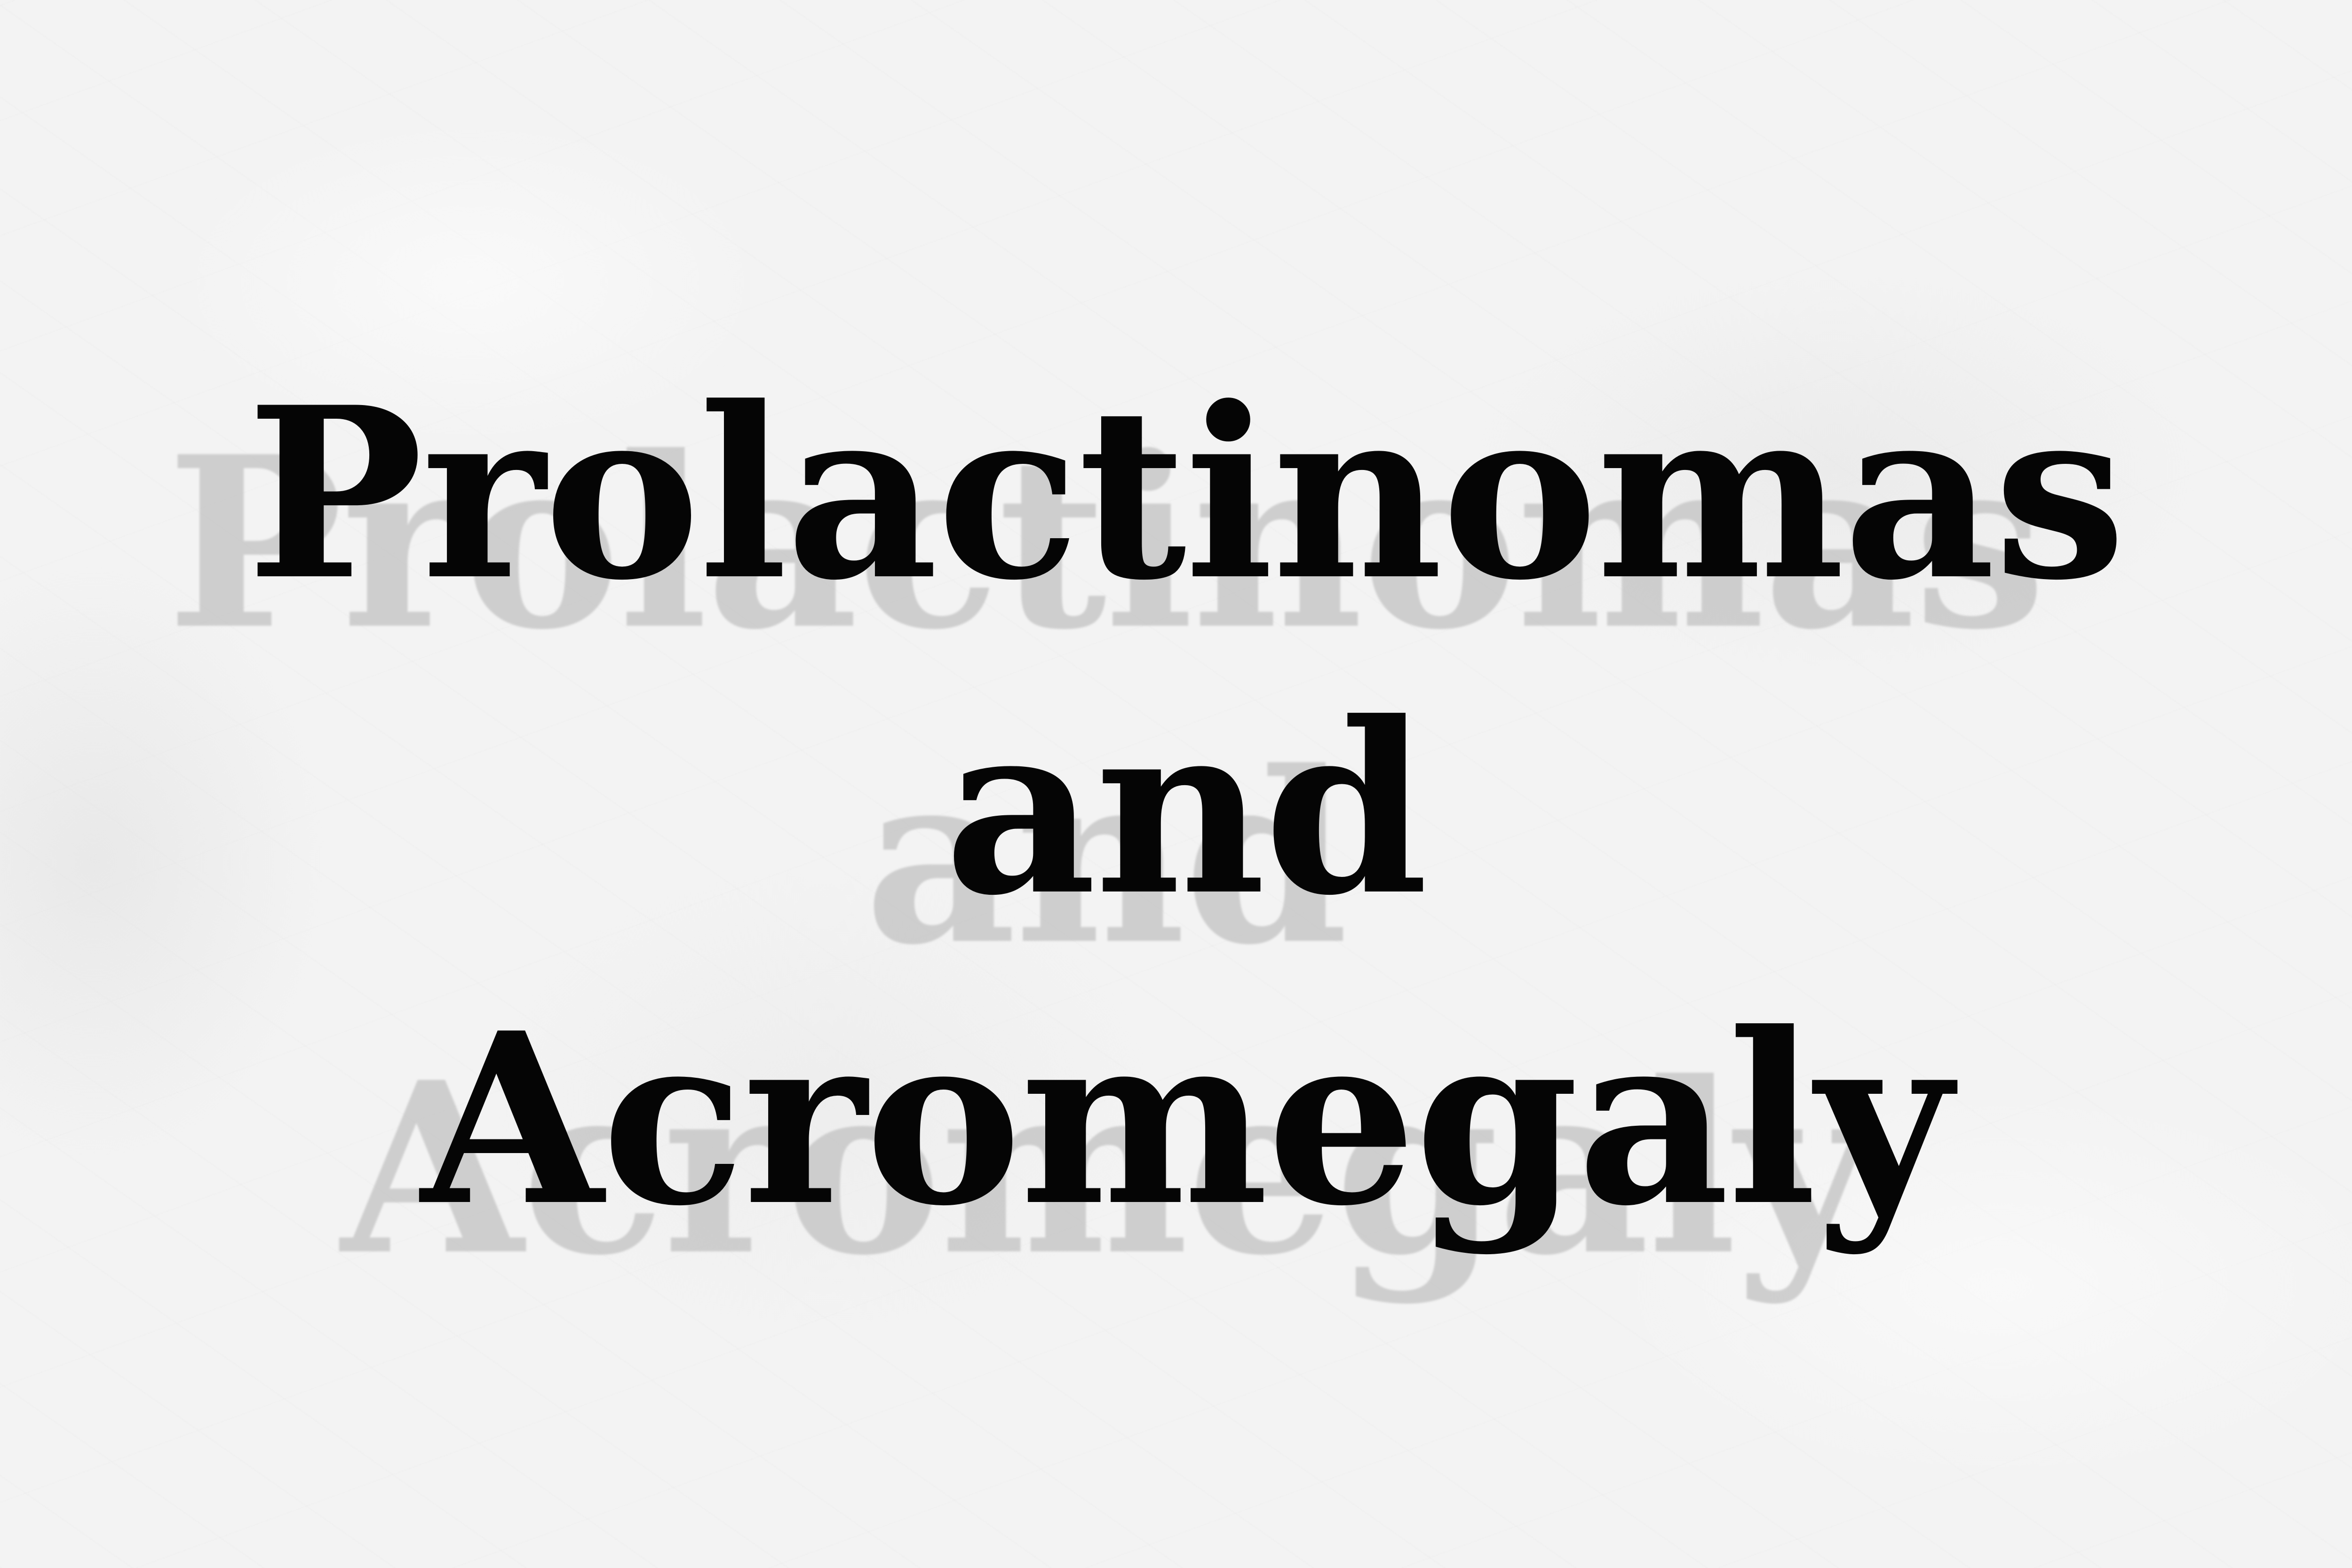  I want to click on title-line-3-shadow: Acromegaly, so click(1106, 1169).